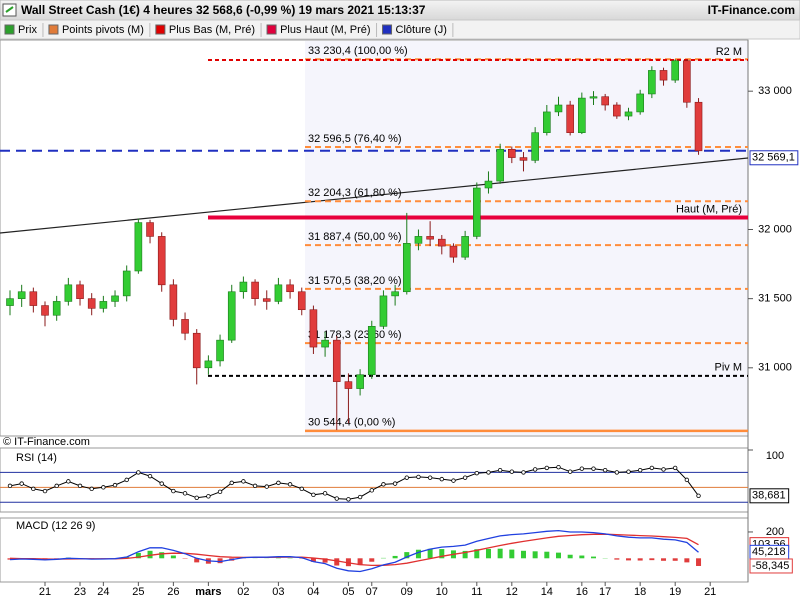  What do you see at coordinates (36, 458) in the screenshot?
I see `panel-title: RSI (14)` at bounding box center [36, 458].